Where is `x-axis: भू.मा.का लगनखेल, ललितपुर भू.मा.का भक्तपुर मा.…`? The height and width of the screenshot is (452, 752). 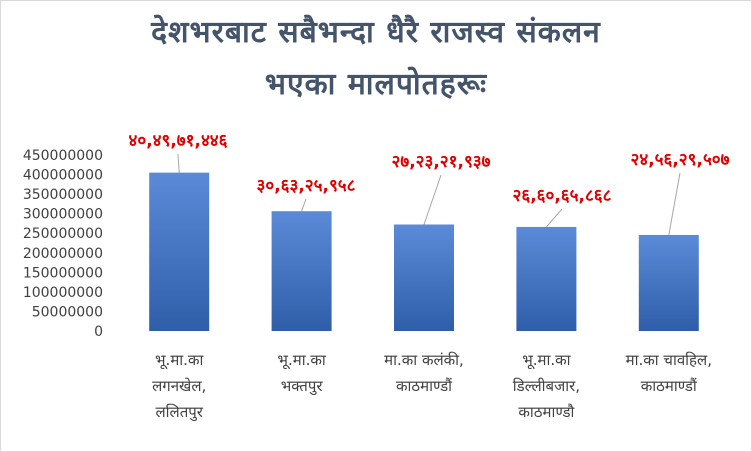
x-axis: भू.मा.का लगनखेल, ललितपुर भू.मा.का भक्तपुर मा.… is located at coordinates (432, 386).